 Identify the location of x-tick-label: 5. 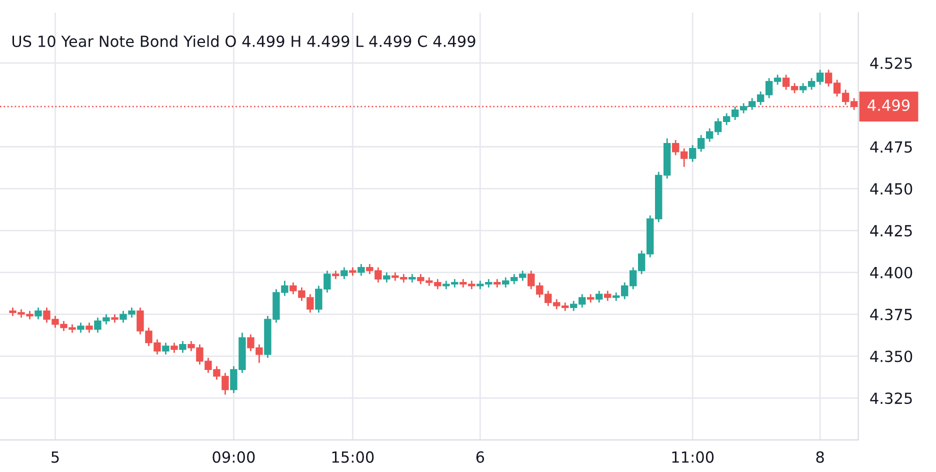
(55, 457).